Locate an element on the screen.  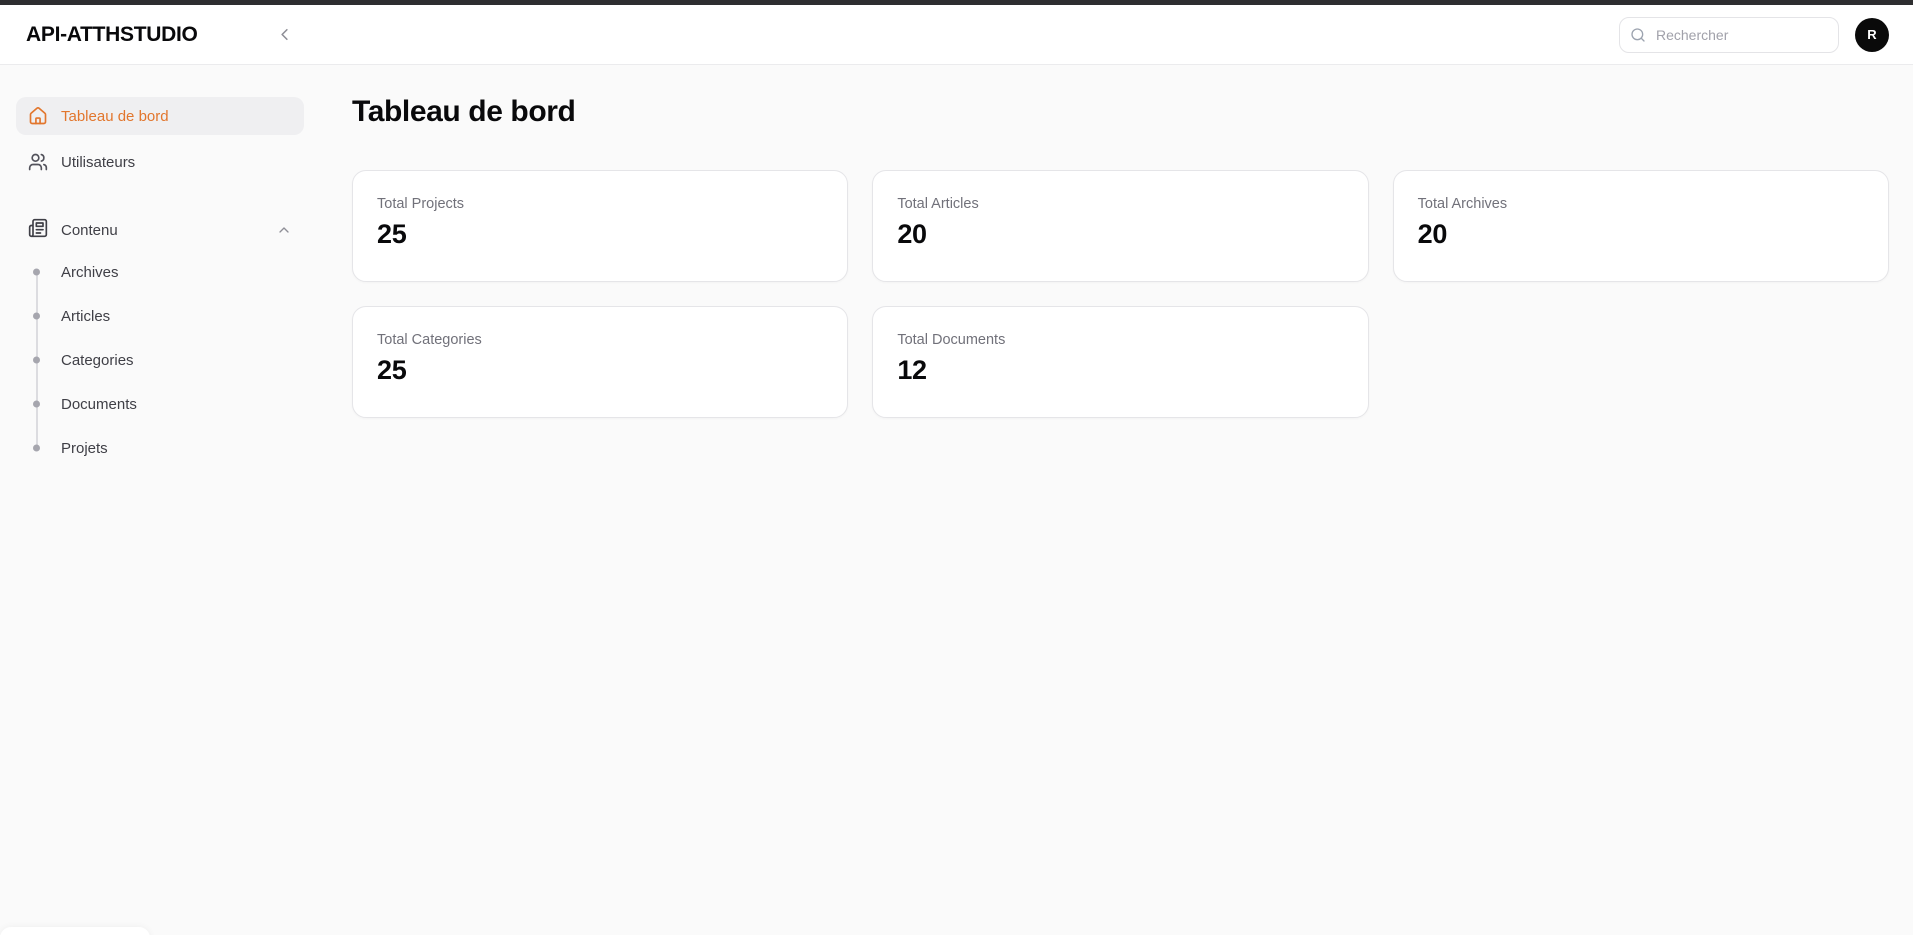
sidebar-item-archives: Archives is located at coordinates (160, 272).